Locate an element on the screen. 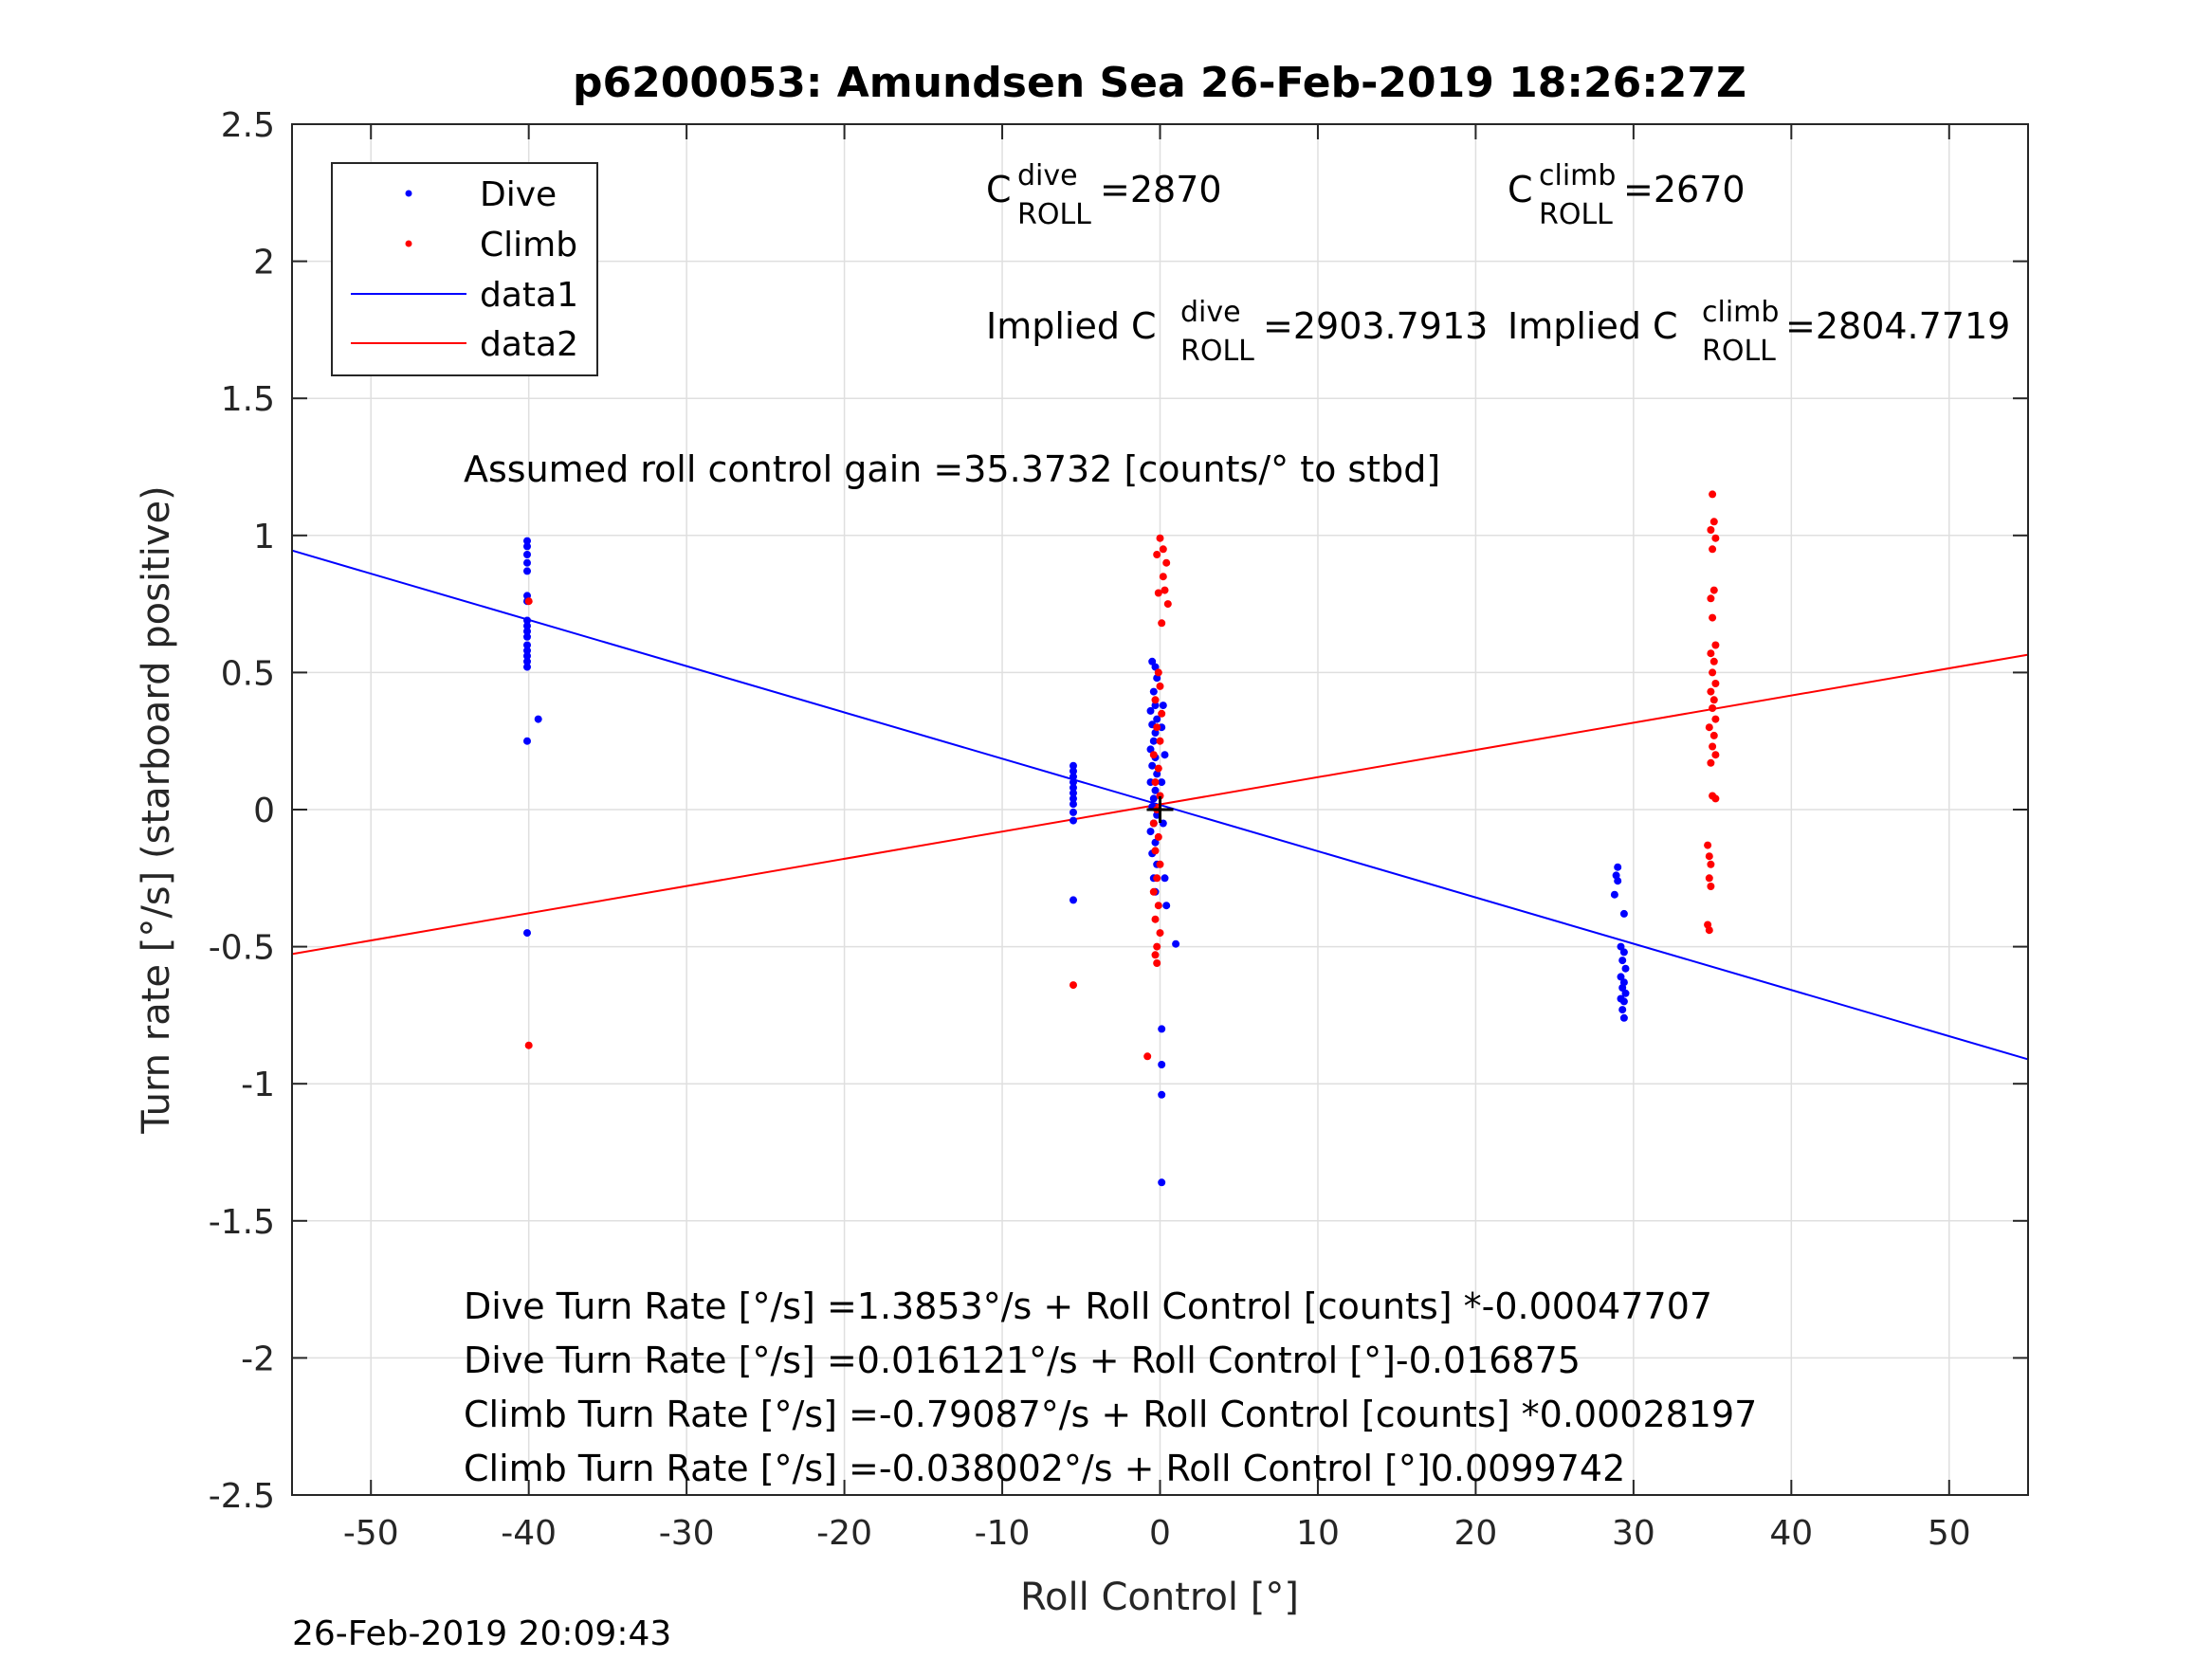 The height and width of the screenshot is (1659, 2212). c-roll-climb-sup: climb is located at coordinates (1577, 175).